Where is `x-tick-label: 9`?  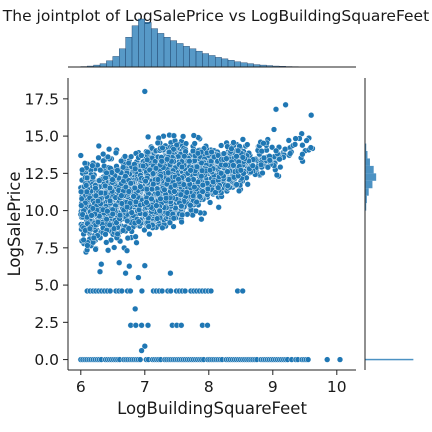 x-tick-label: 9 is located at coordinates (273, 387).